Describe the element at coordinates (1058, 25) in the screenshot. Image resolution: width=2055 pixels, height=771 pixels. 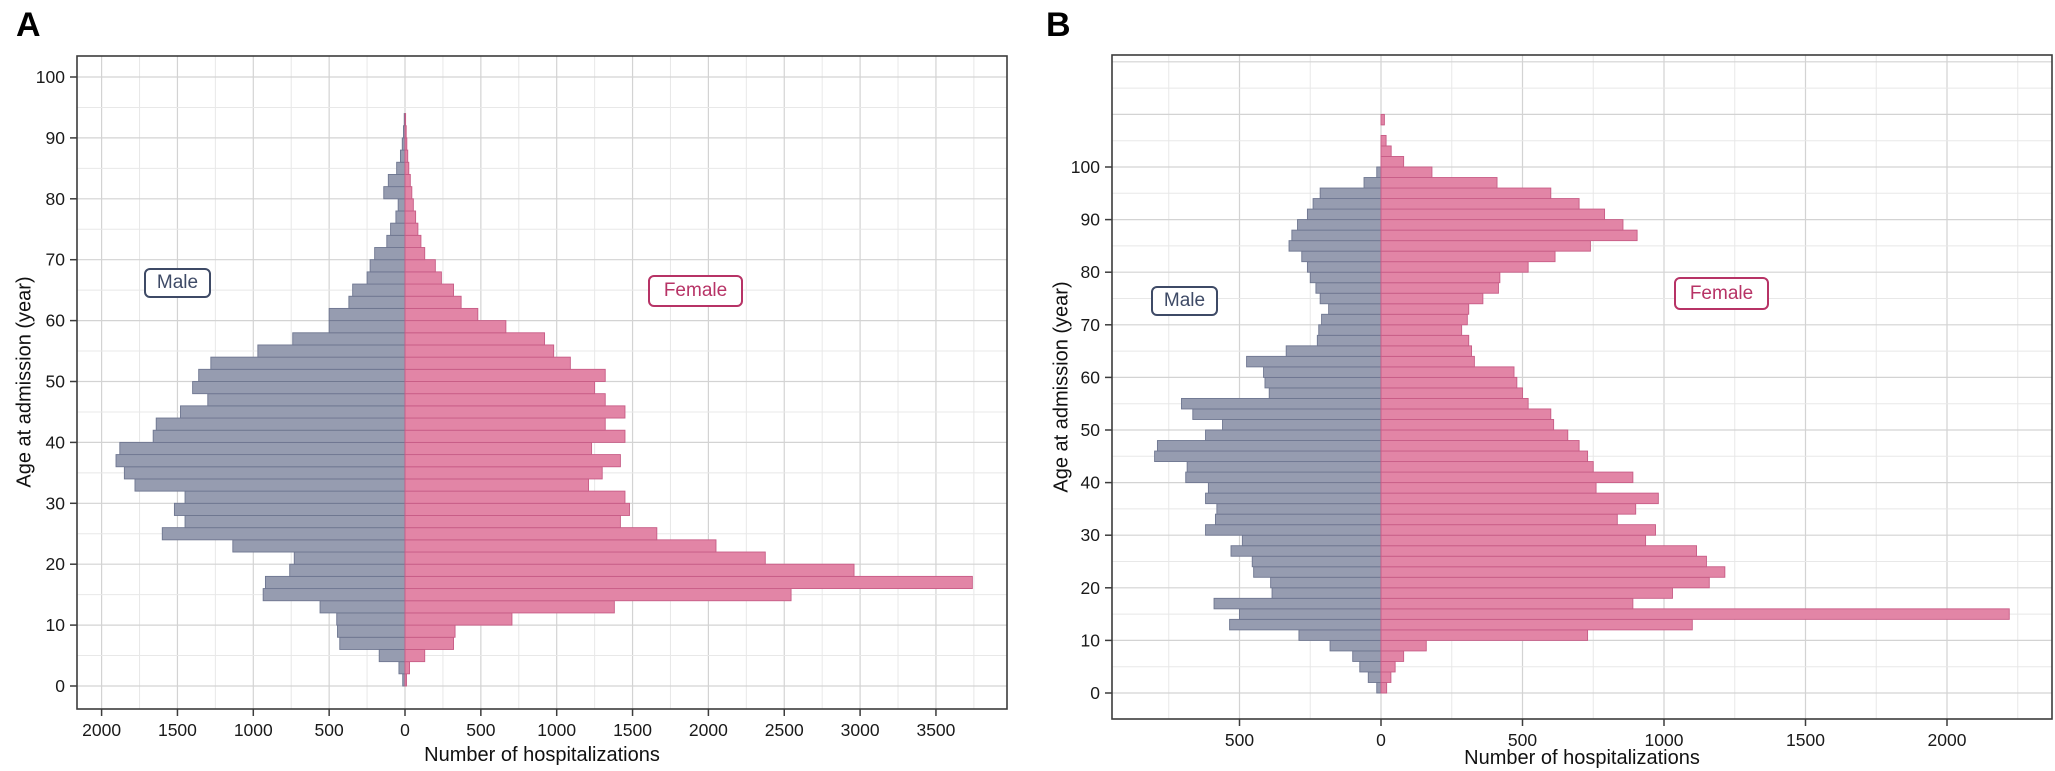
I see `panel-letter-b: B` at that location.